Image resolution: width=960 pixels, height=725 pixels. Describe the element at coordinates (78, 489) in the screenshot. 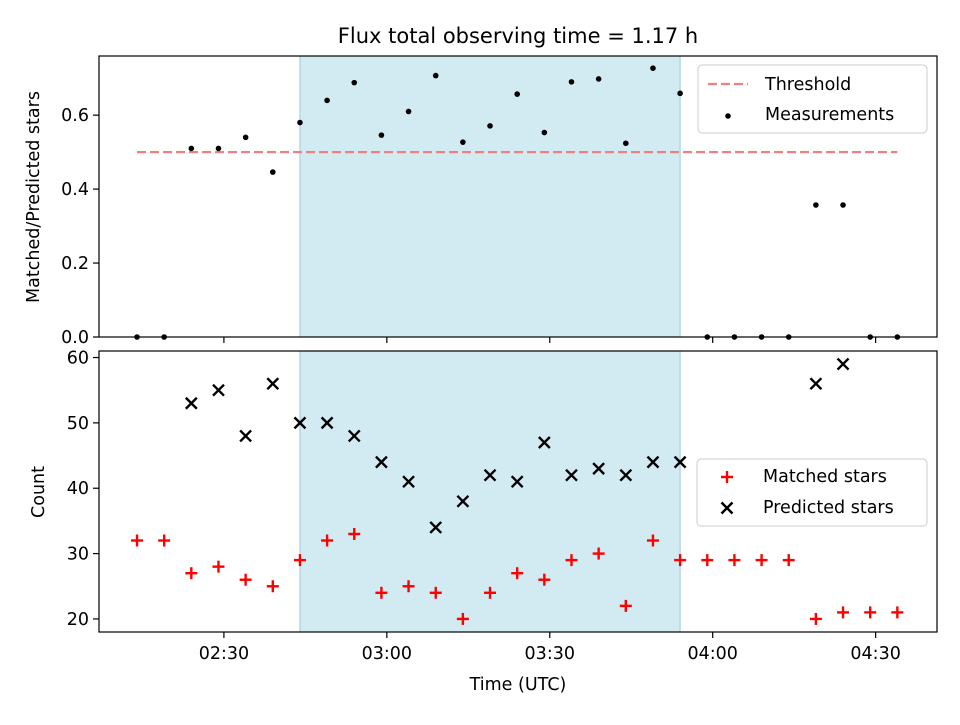

I see `bottom-y-tick-label: 40` at that location.